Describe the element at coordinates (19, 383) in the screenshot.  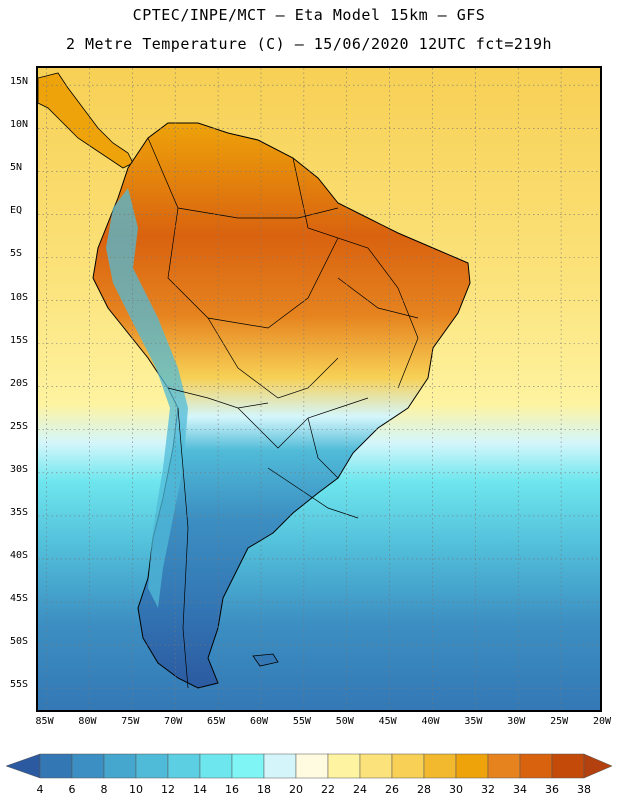
I see `lat-tick-label: 20S` at that location.